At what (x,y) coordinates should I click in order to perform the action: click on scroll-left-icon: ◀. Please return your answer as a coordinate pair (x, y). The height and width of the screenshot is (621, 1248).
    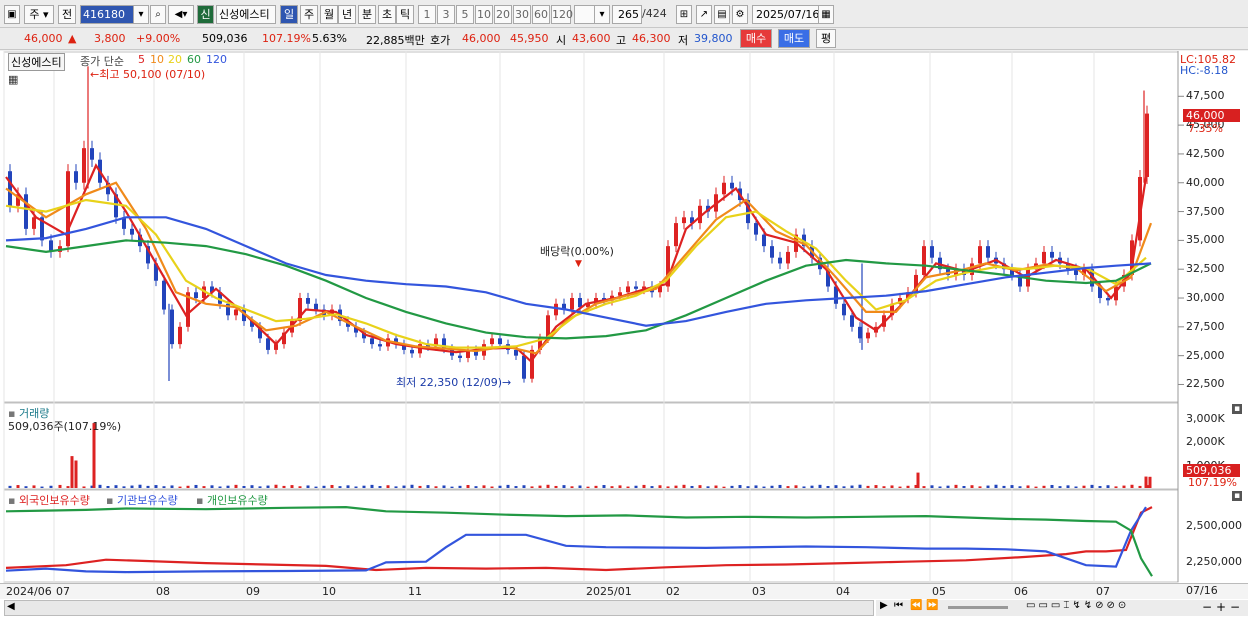
    Looking at the image, I should click on (11, 606).